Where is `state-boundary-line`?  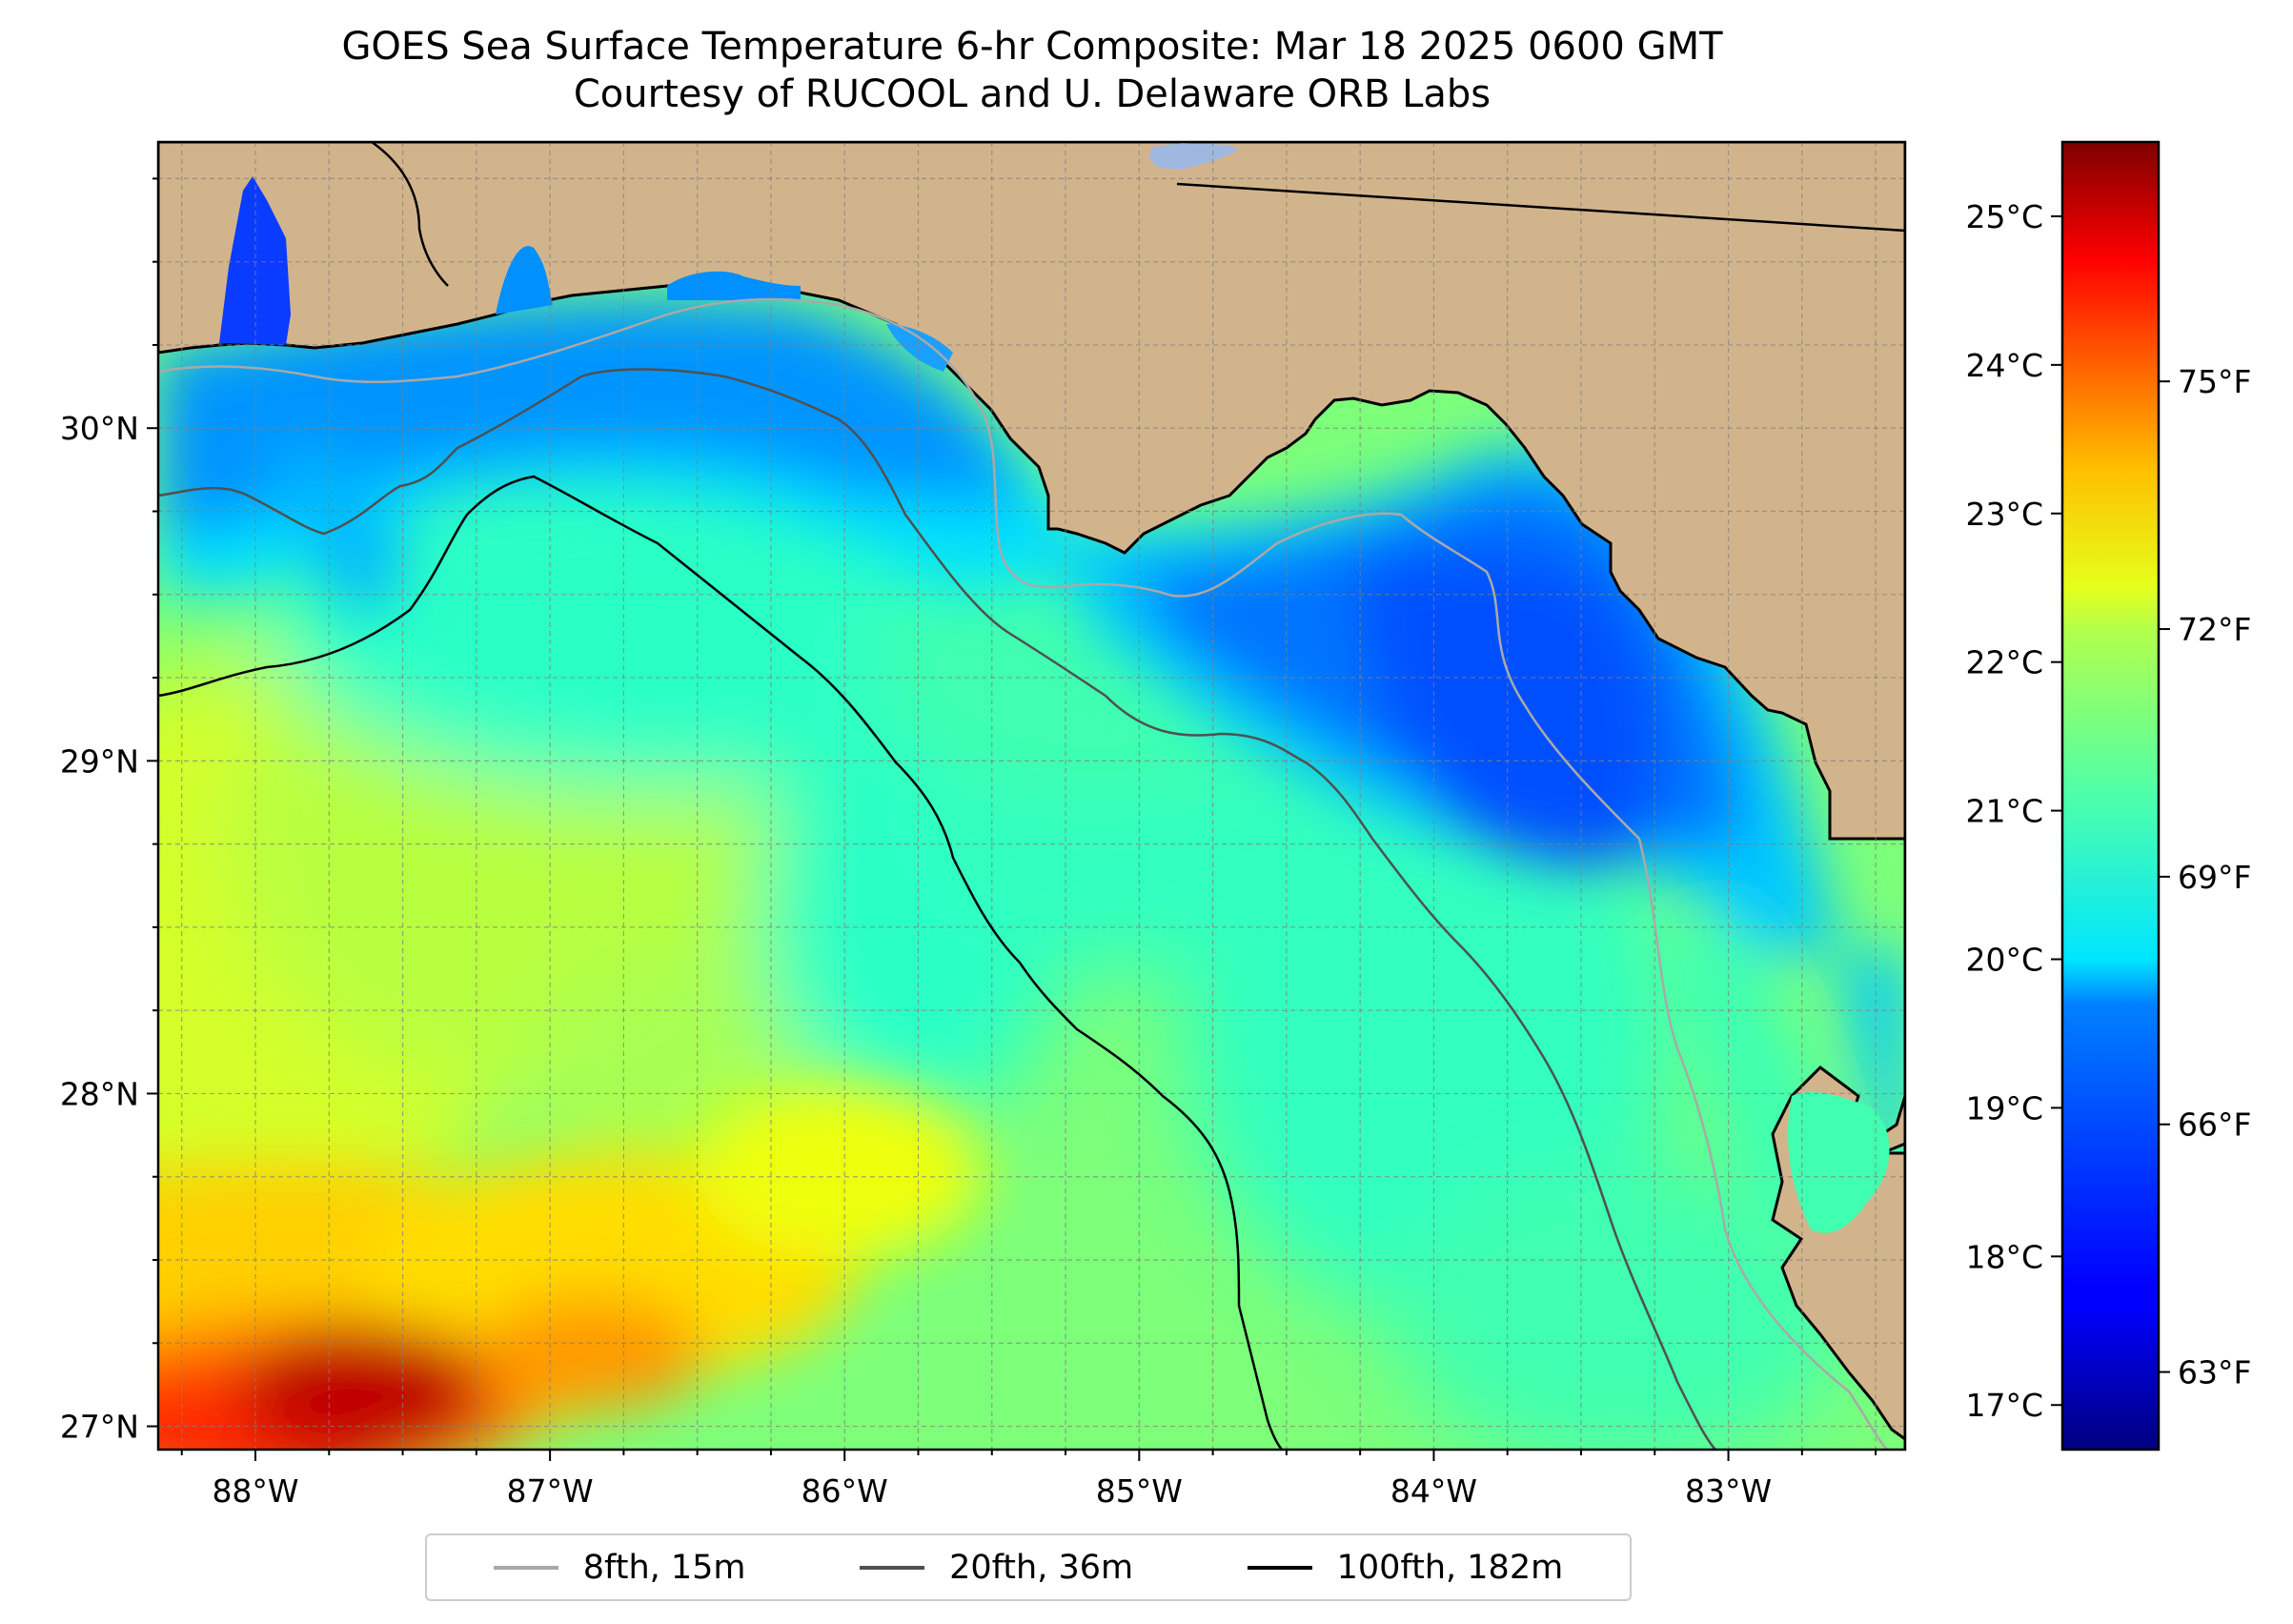 state-boundary-line is located at coordinates (1541, 207).